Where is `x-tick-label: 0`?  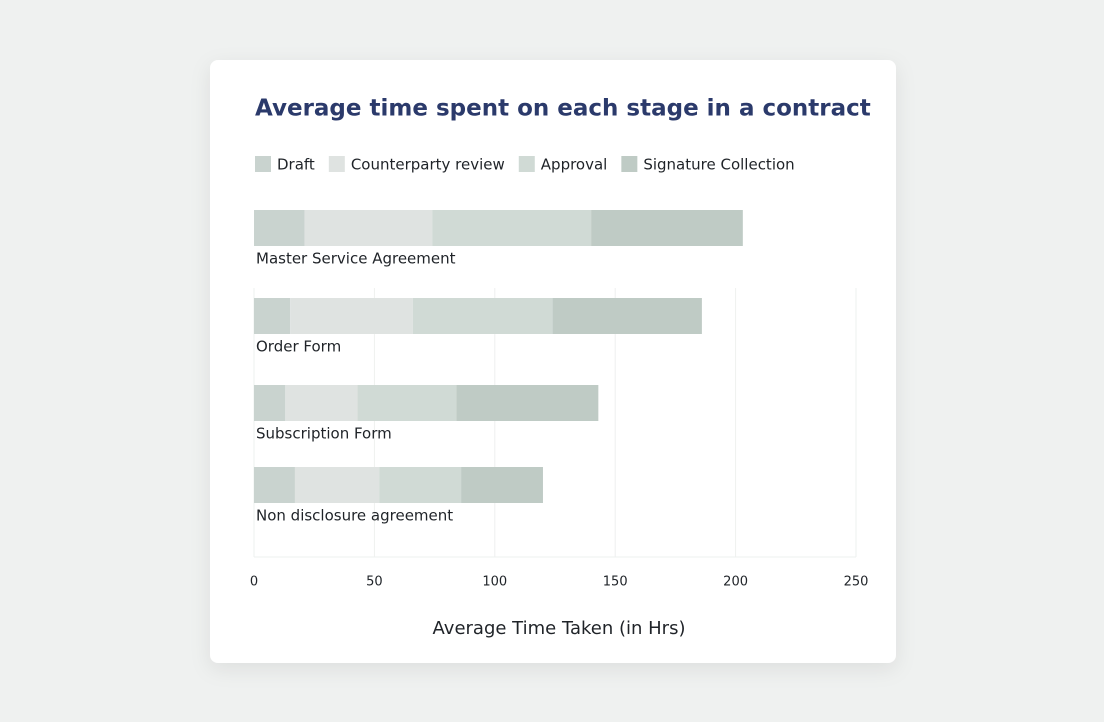
x-tick-label: 0 is located at coordinates (254, 582).